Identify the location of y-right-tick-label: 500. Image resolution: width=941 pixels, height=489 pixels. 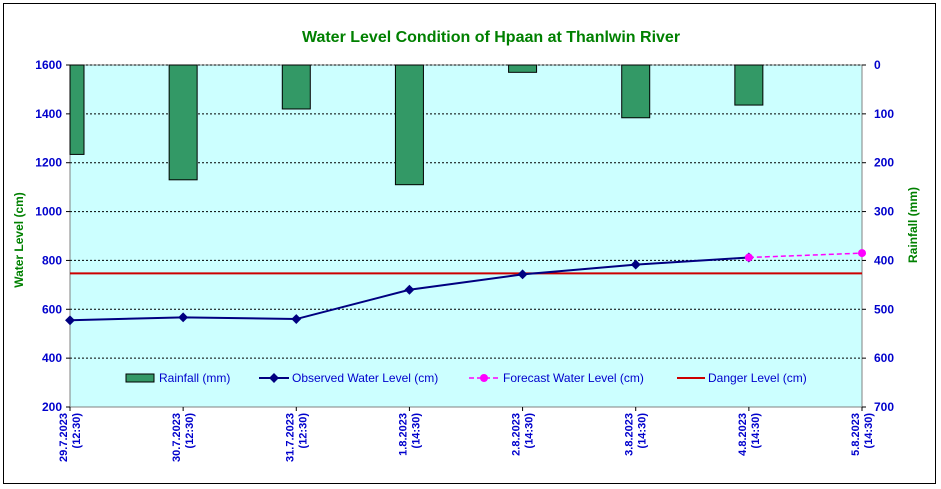
(884, 309).